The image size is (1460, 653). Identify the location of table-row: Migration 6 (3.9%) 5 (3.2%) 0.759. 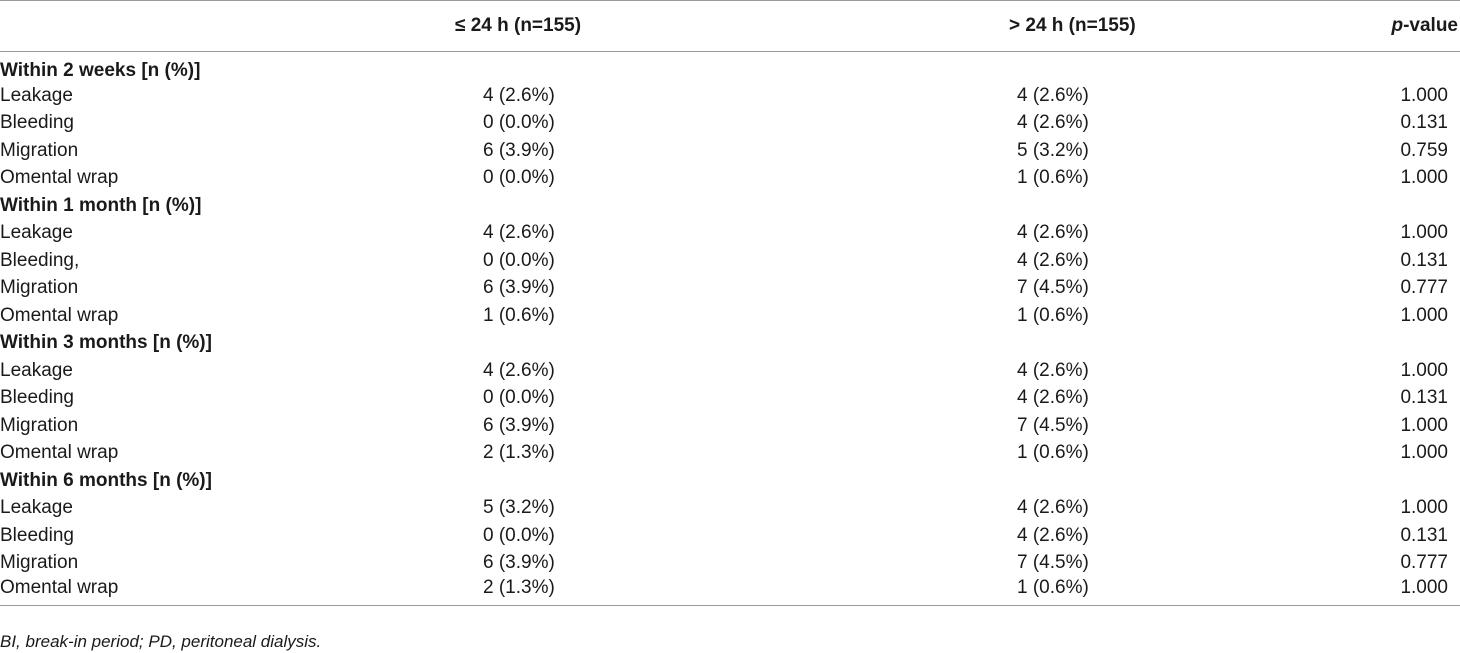
(730, 151).